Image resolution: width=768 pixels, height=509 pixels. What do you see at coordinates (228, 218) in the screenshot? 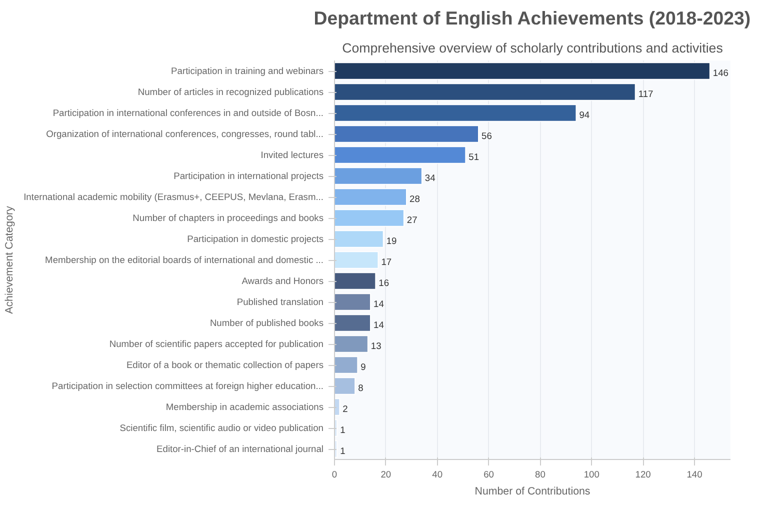
I see `y-tick-label: Number of chapters in proceedings and books` at bounding box center [228, 218].